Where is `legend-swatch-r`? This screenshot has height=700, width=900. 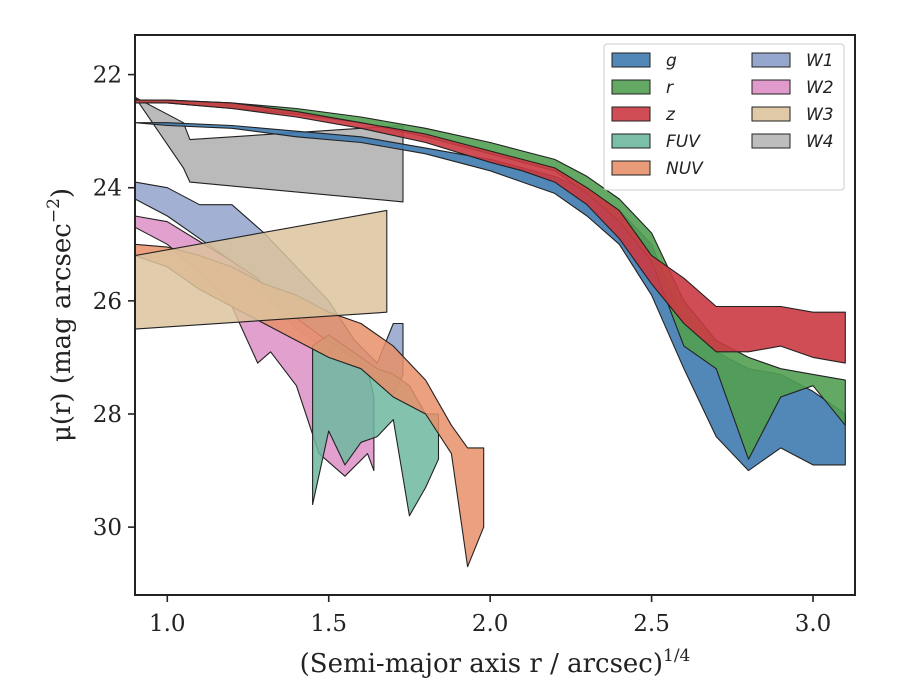
legend-swatch-r is located at coordinates (631, 87).